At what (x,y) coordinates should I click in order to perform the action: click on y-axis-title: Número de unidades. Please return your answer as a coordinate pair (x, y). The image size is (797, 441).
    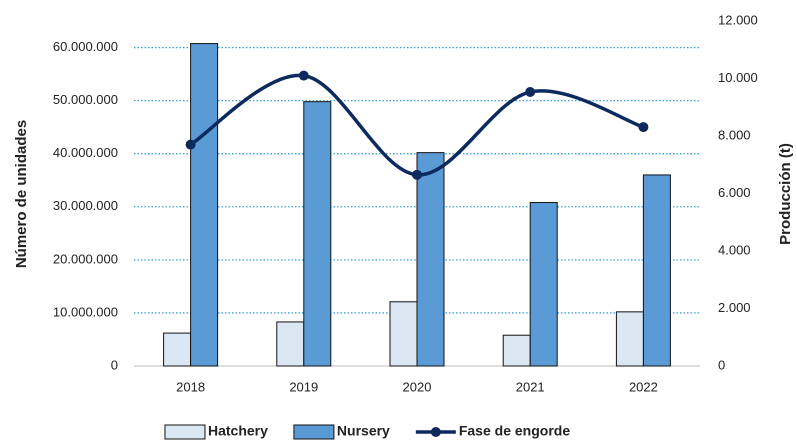
    Looking at the image, I should click on (21, 194).